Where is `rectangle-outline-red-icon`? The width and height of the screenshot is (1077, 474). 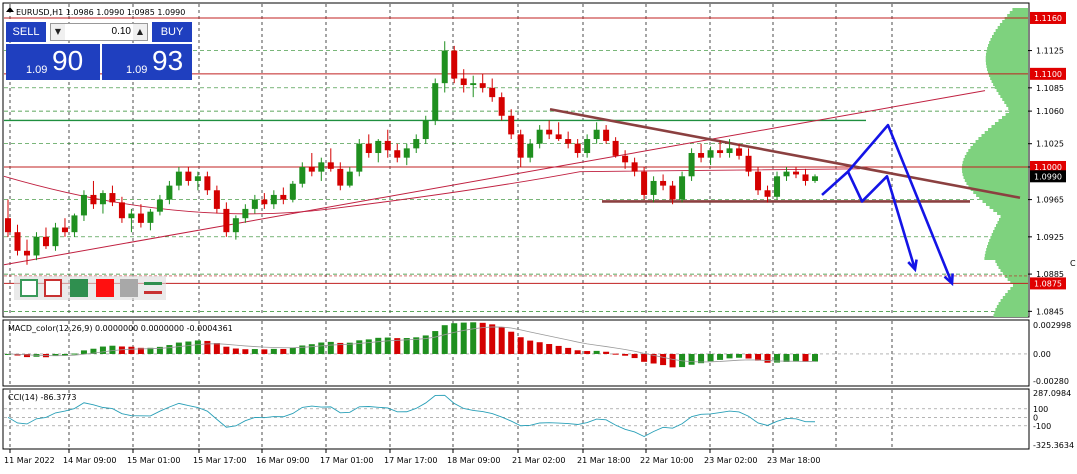
rectangle-outline-red-icon is located at coordinates (53, 288).